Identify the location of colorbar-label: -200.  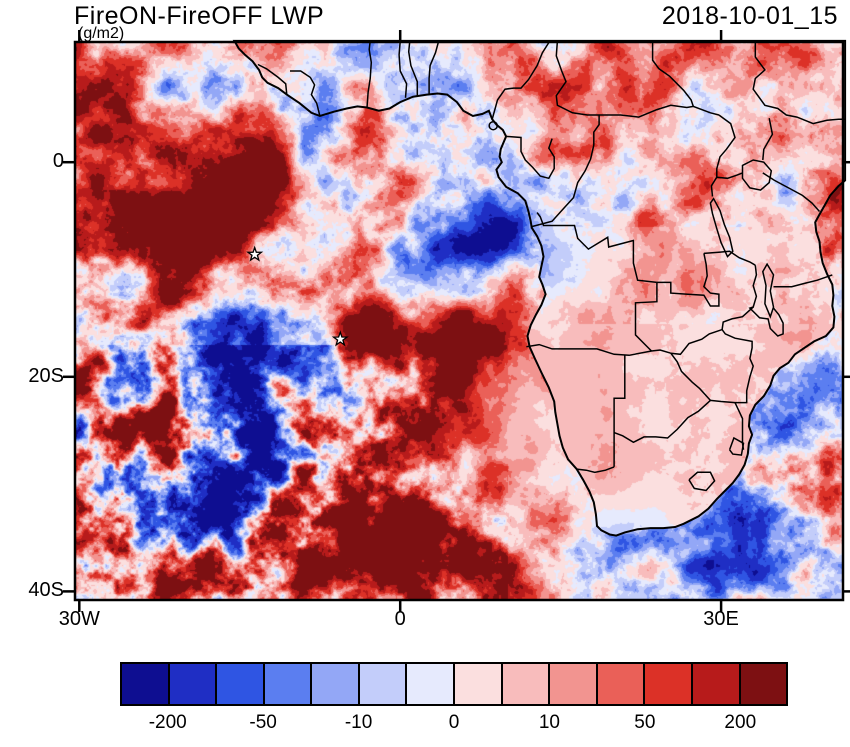
(167, 722).